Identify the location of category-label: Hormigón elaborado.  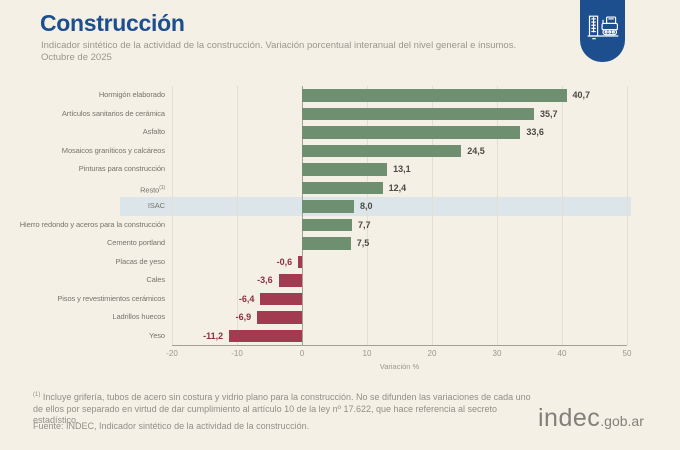
(131, 94).